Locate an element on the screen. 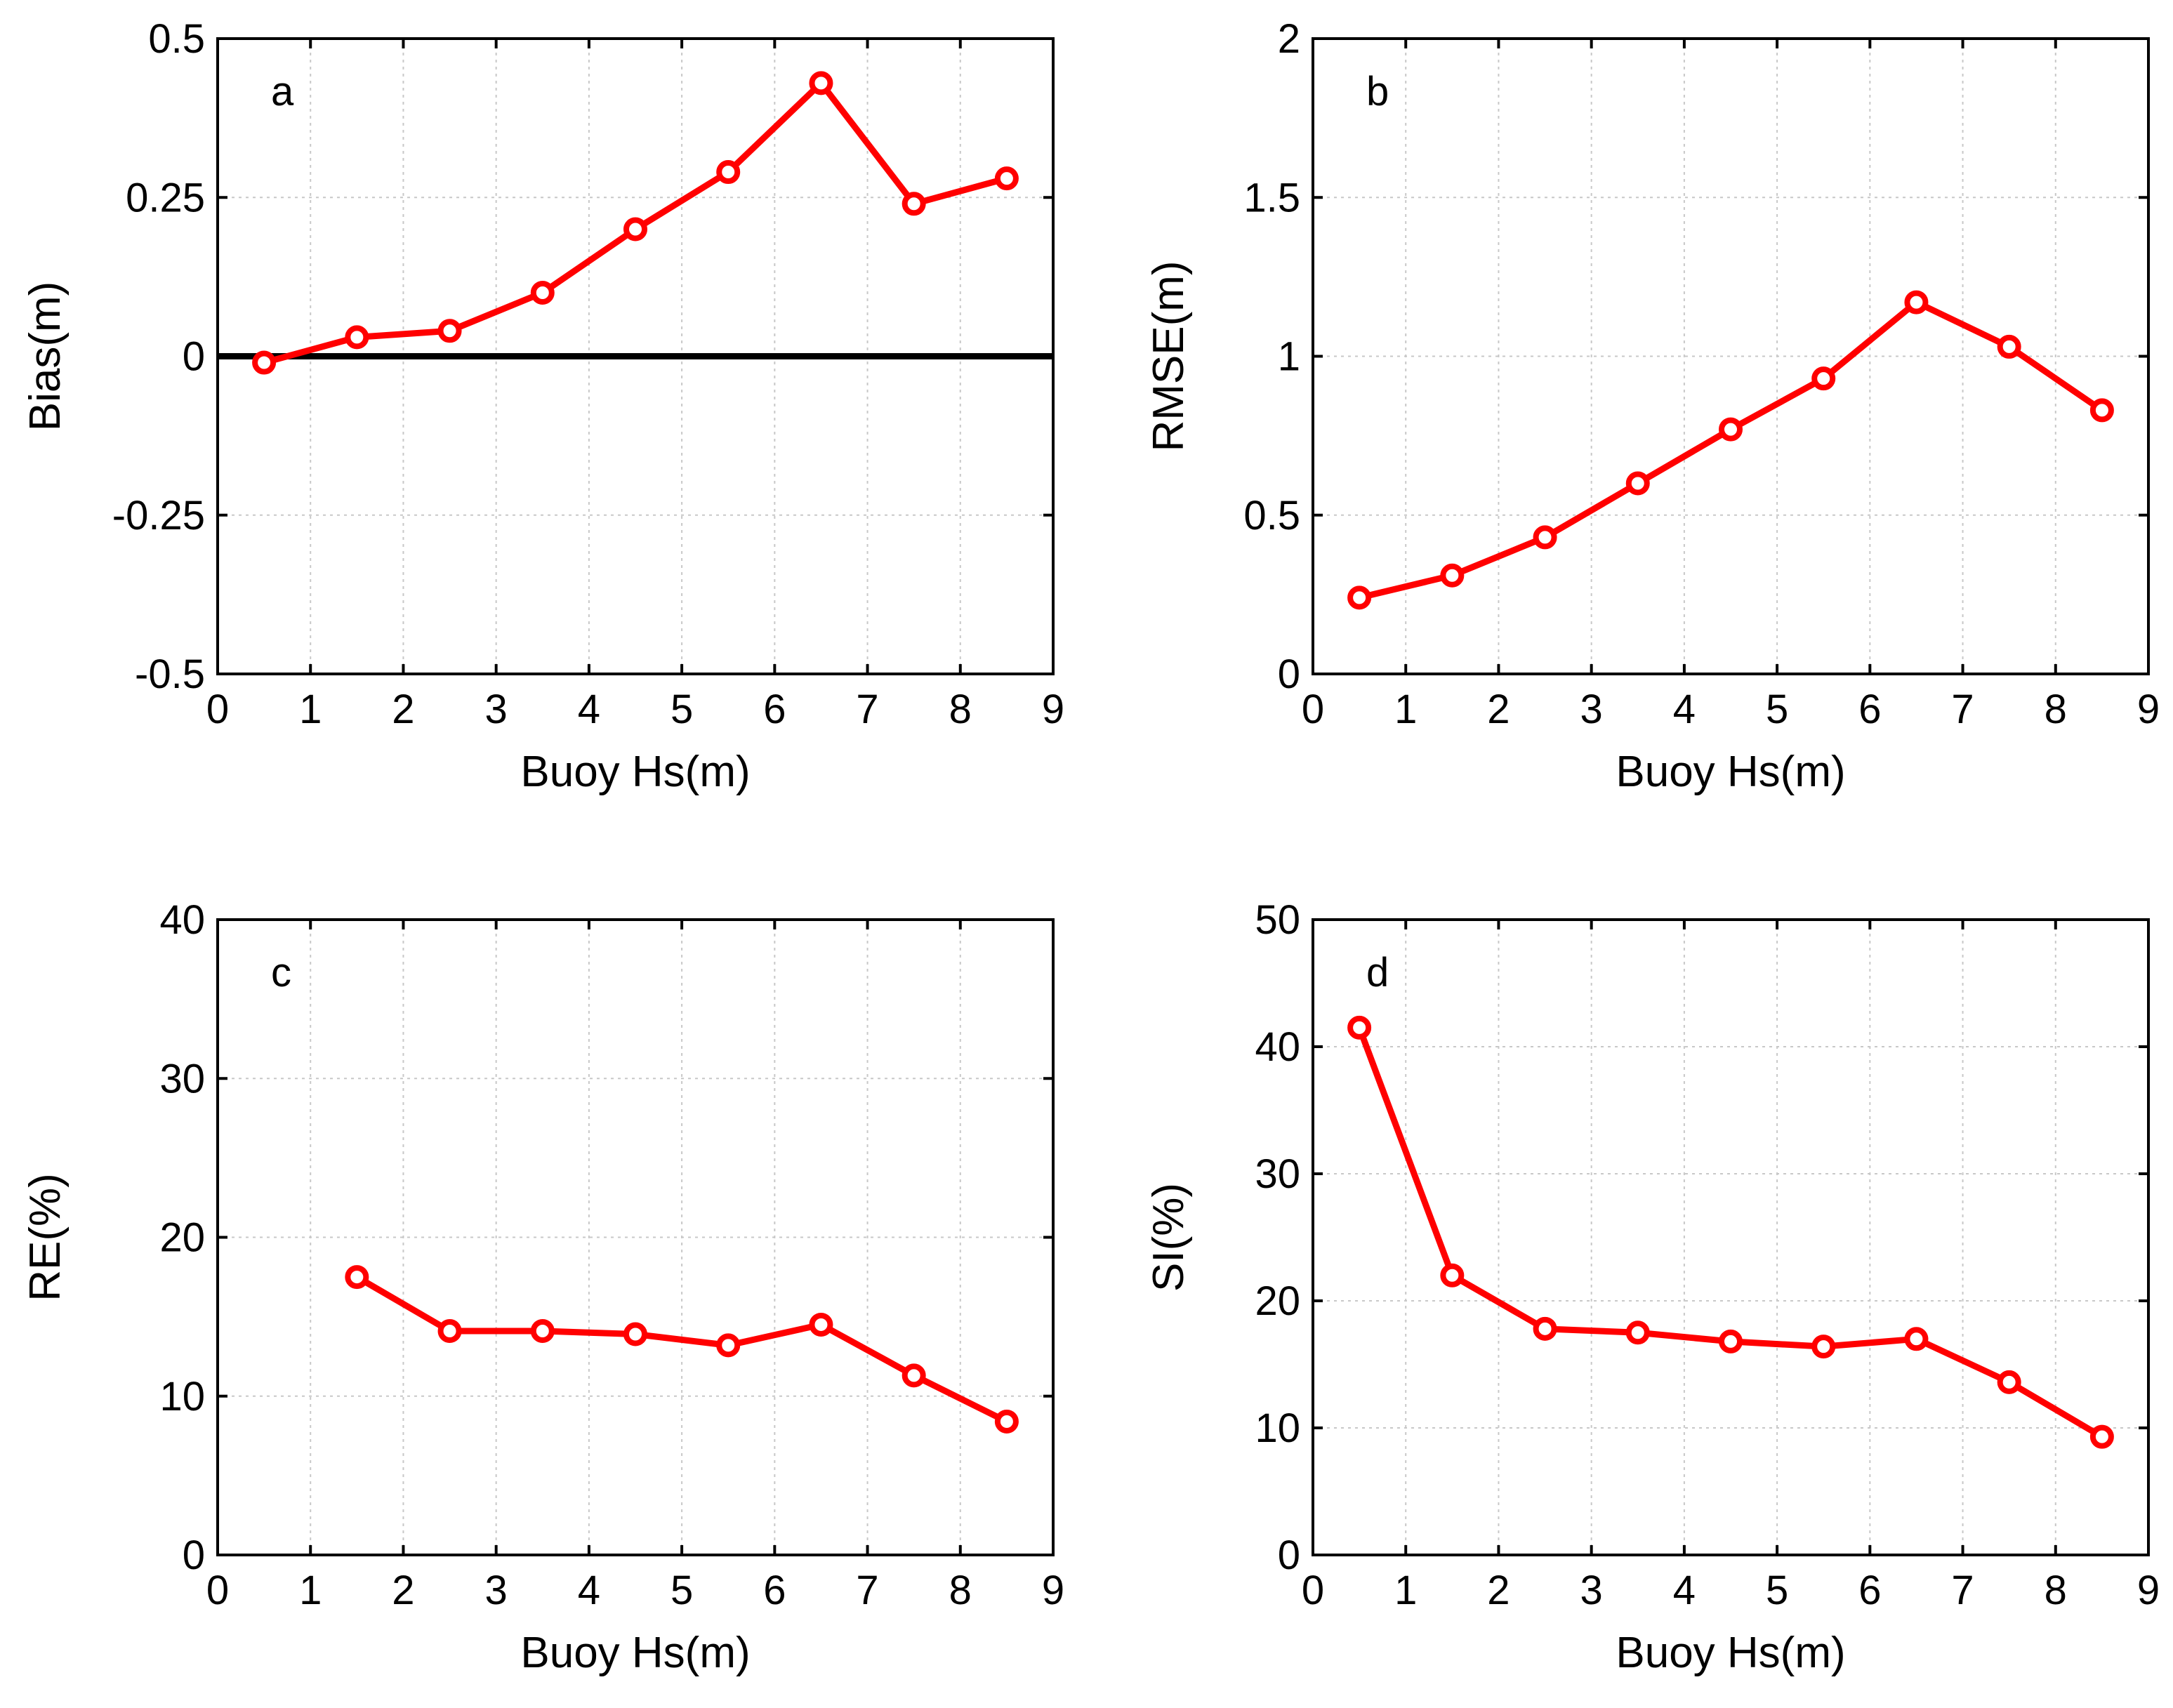  panel-d-ytick-label-5: 50 is located at coordinates (1277, 920).